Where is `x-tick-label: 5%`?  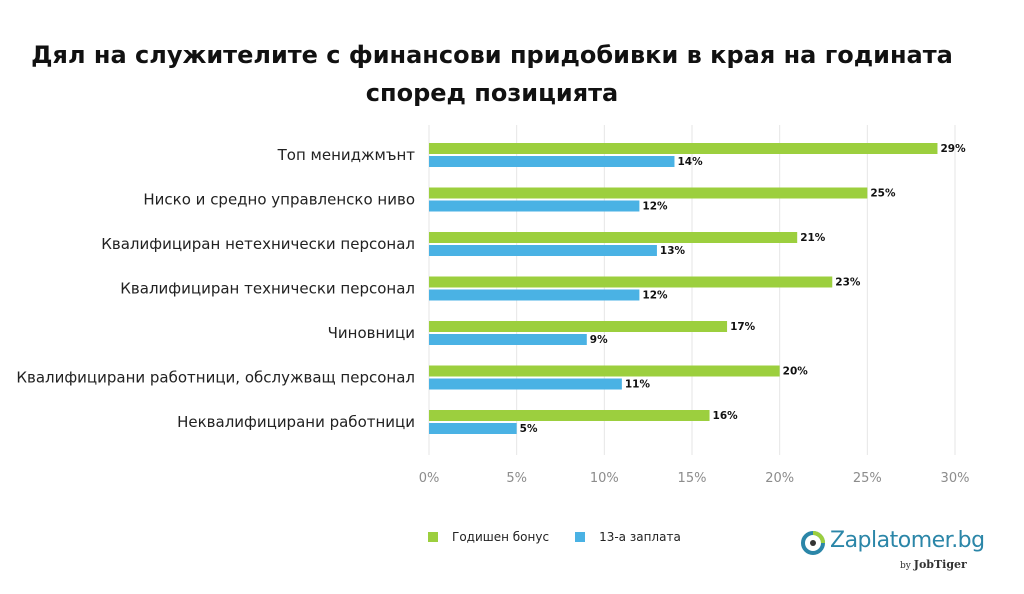
x-tick-label: 5% is located at coordinates (516, 478).